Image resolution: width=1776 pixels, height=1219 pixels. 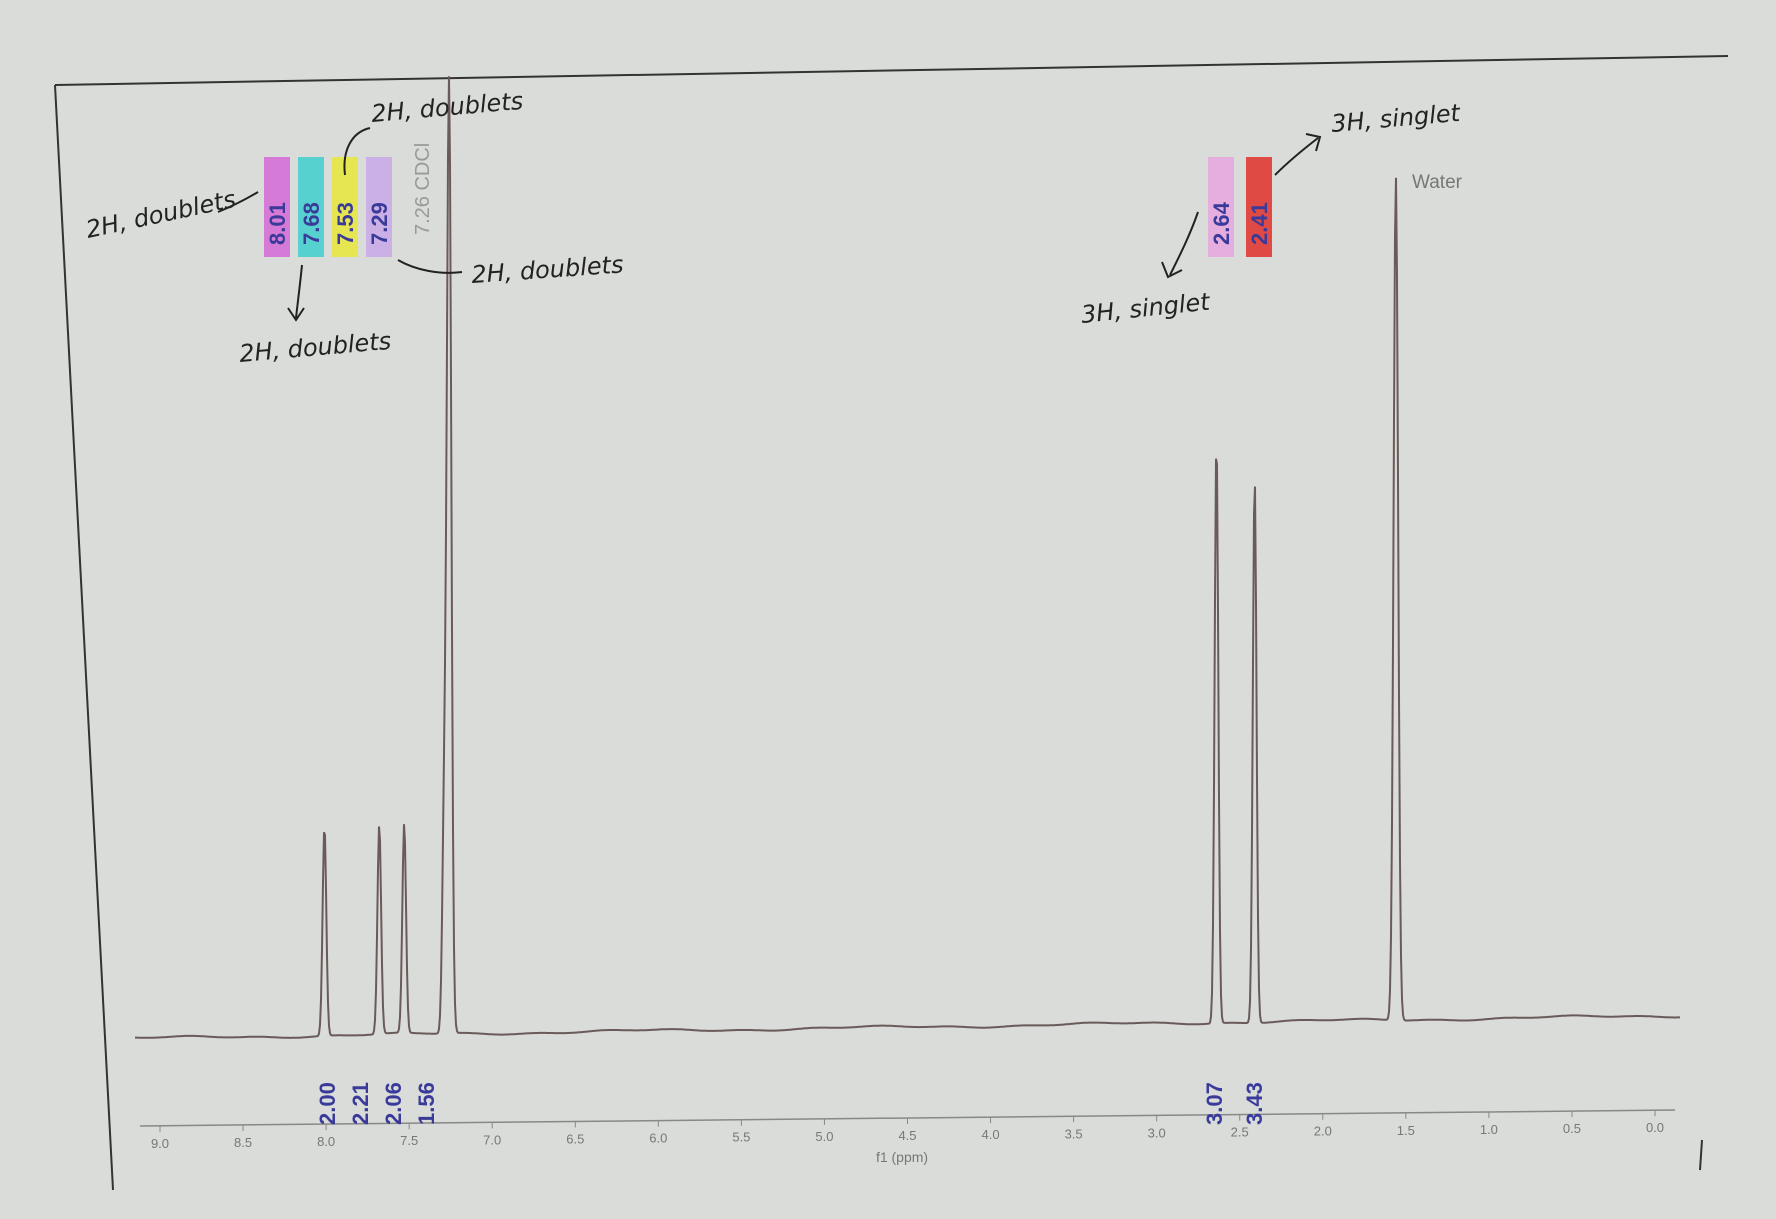 What do you see at coordinates (1572, 1128) in the screenshot?
I see `x-tick-label: 0.5` at bounding box center [1572, 1128].